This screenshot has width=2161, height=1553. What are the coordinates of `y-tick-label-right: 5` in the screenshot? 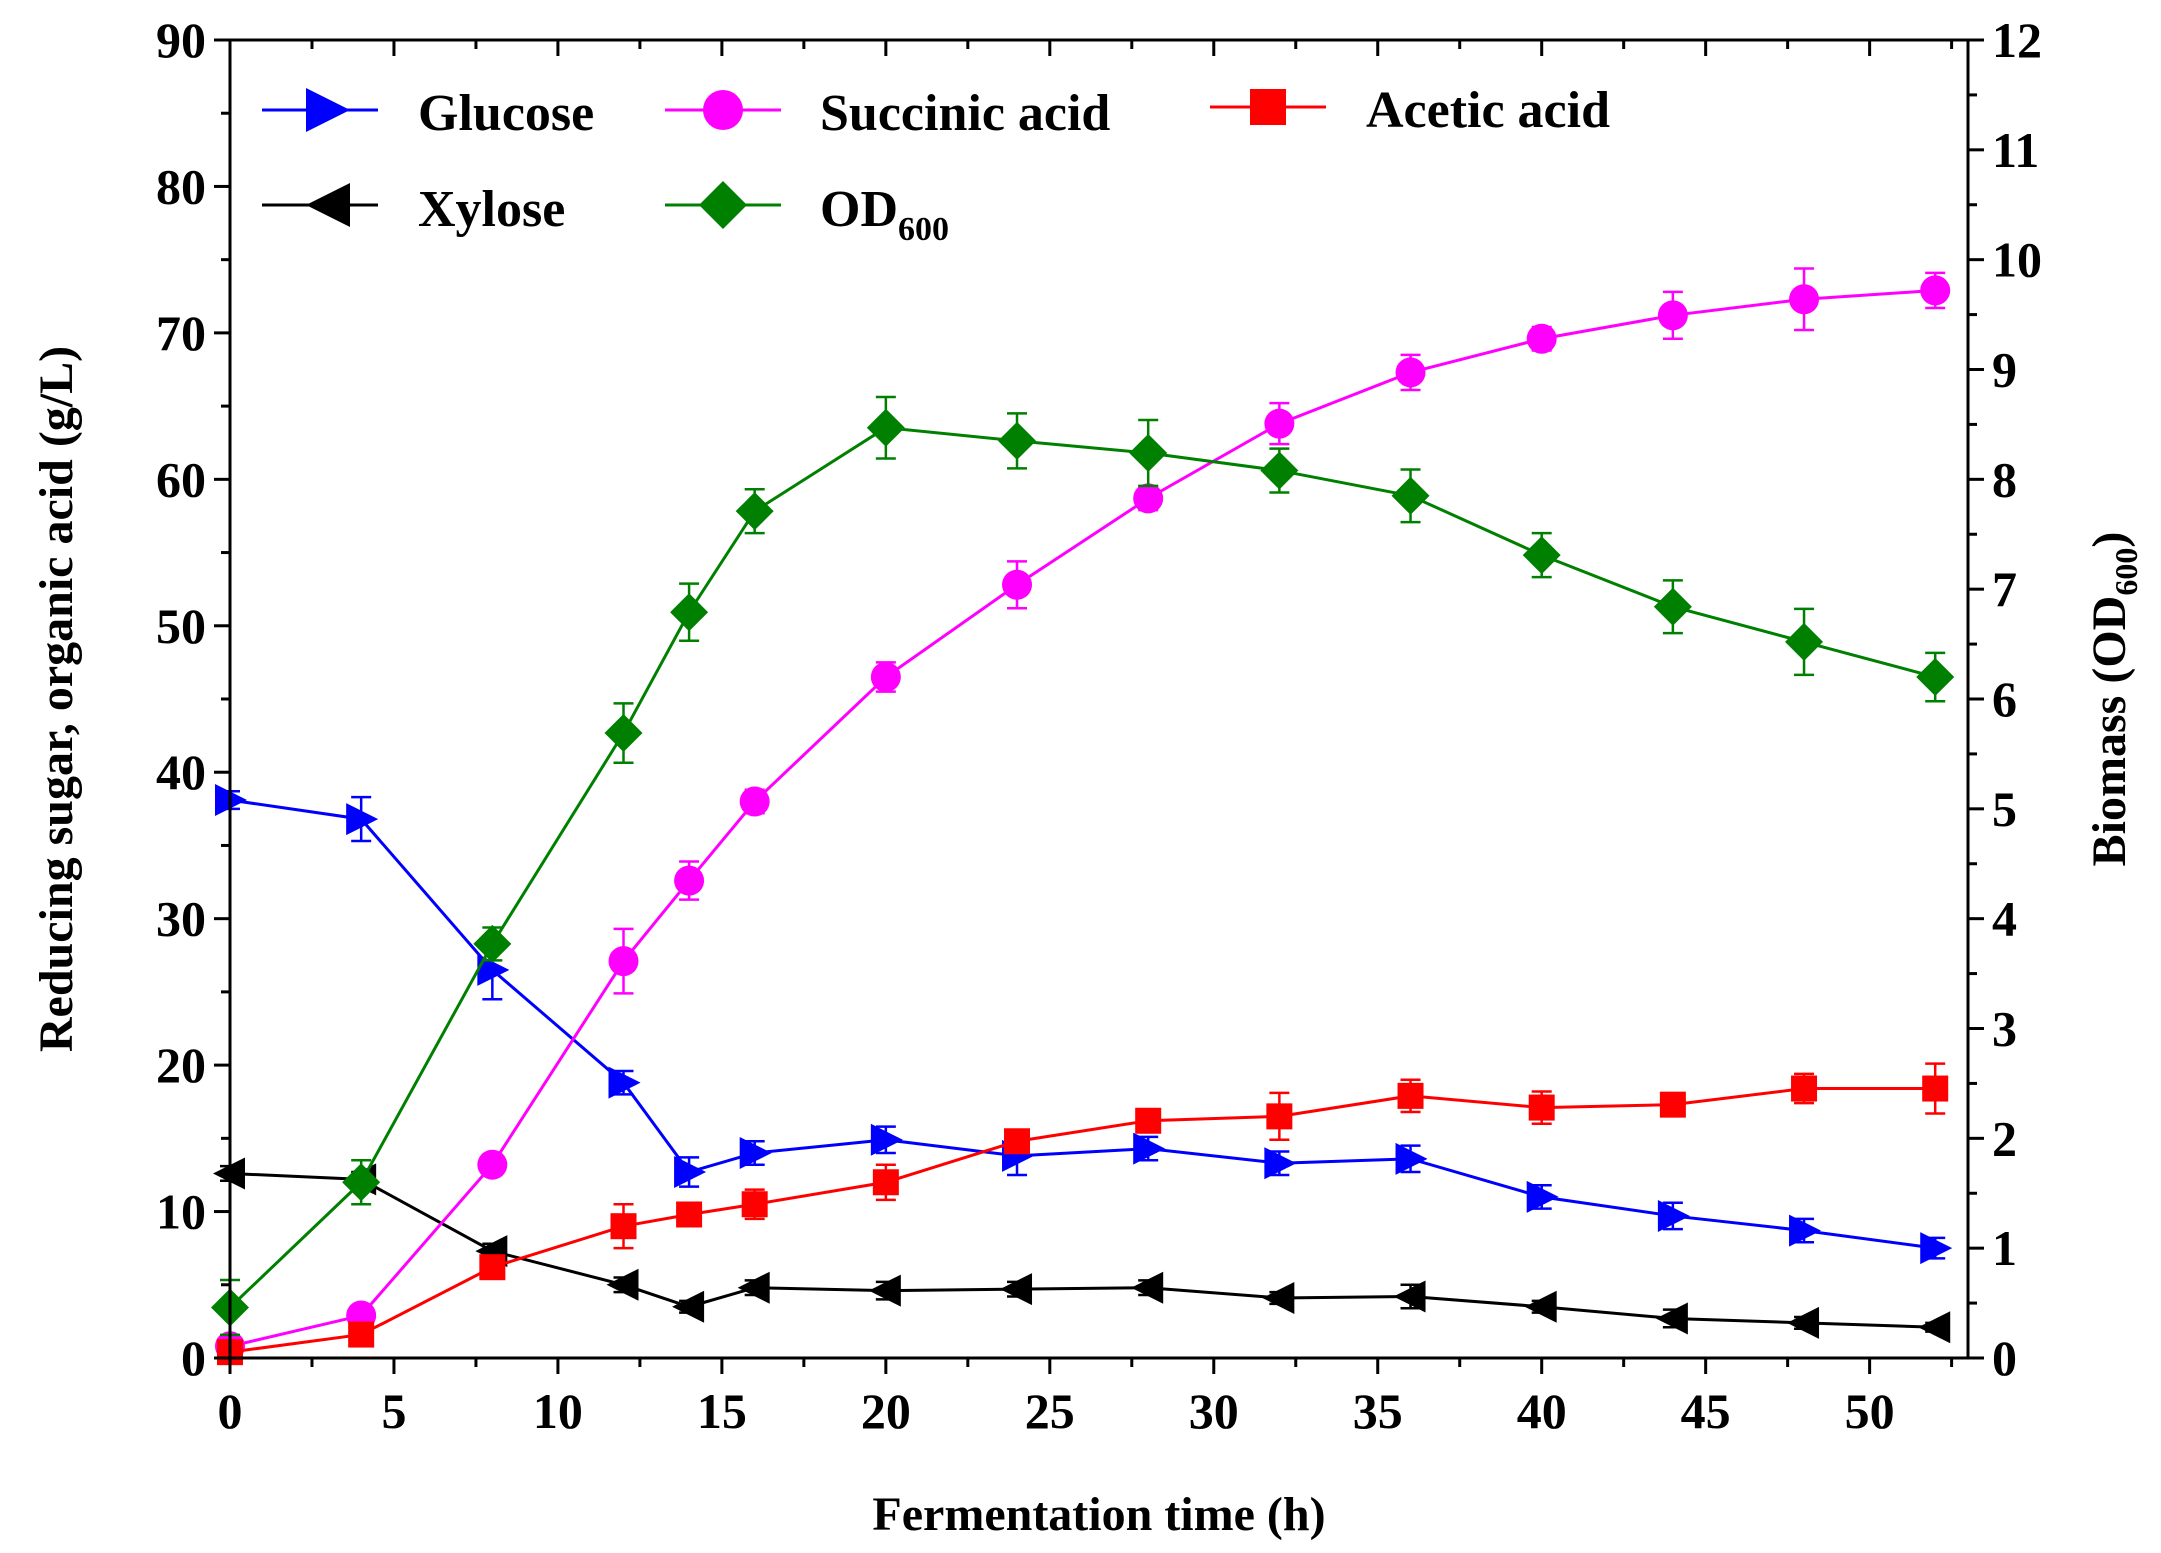 It's located at (2004, 809).